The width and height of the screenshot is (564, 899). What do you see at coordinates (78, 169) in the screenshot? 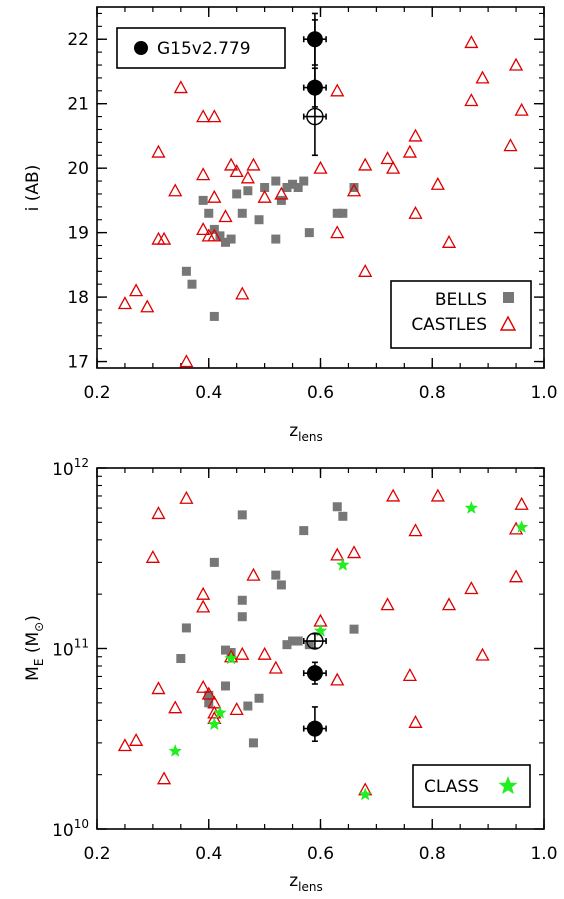
I see `upper-ytick-label: 20` at bounding box center [78, 169].